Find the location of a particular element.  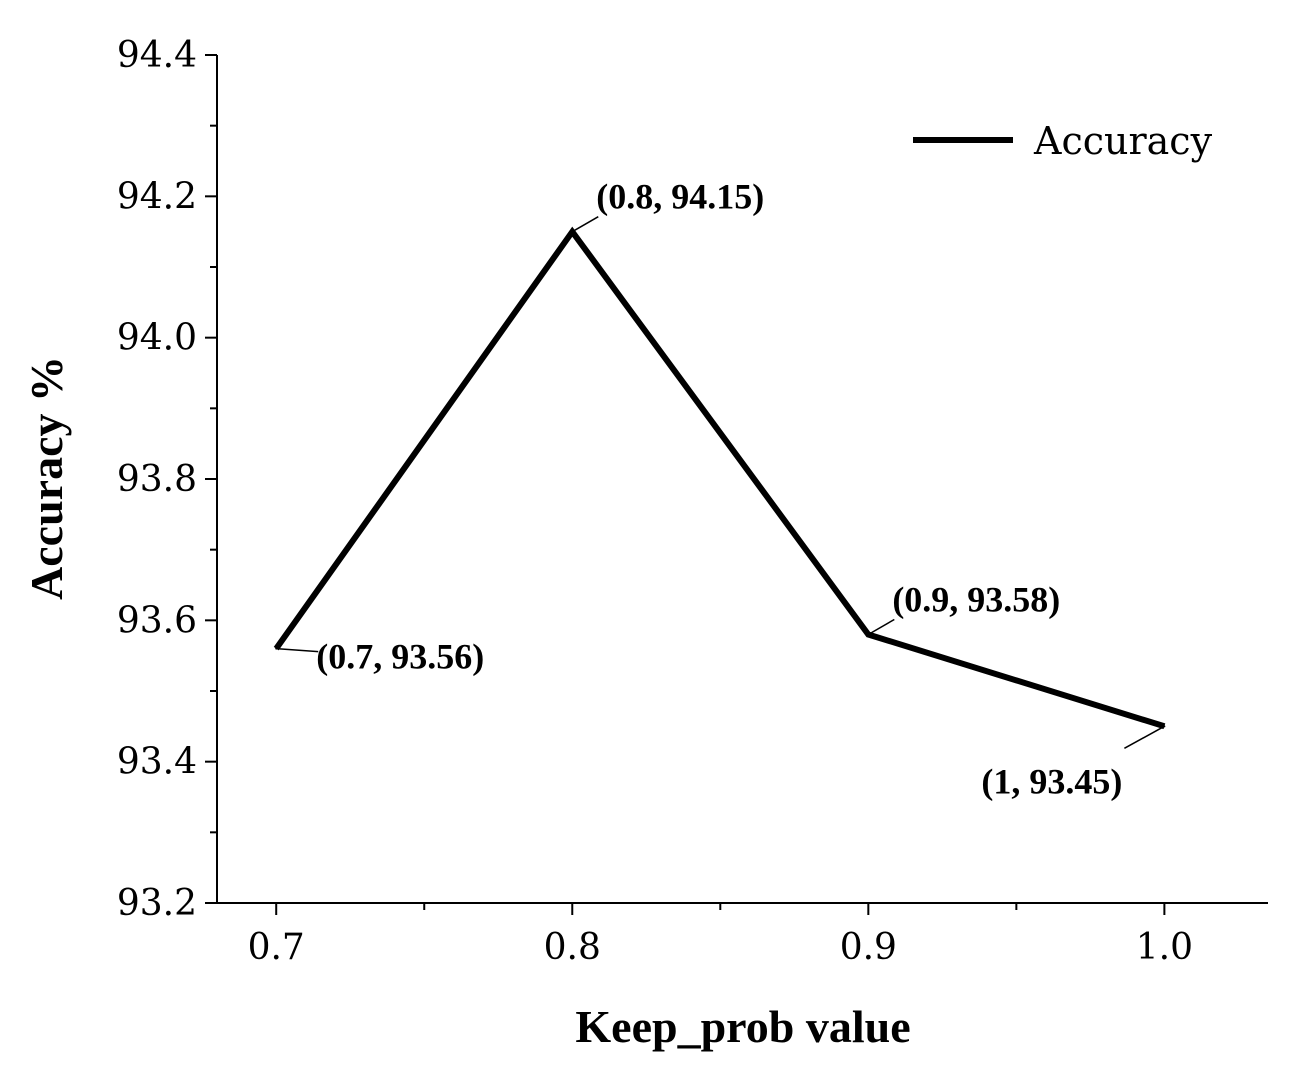

x-tick-label: 1.0 is located at coordinates (1164, 947).